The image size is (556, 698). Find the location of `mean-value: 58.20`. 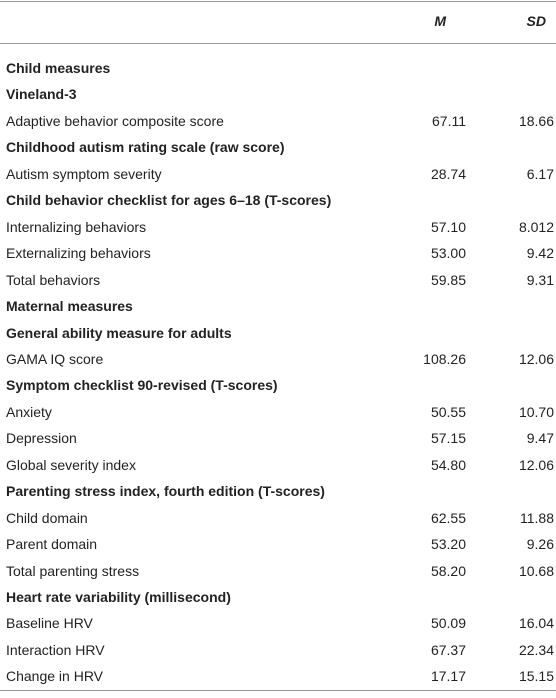

mean-value: 58.20 is located at coordinates (448, 570).